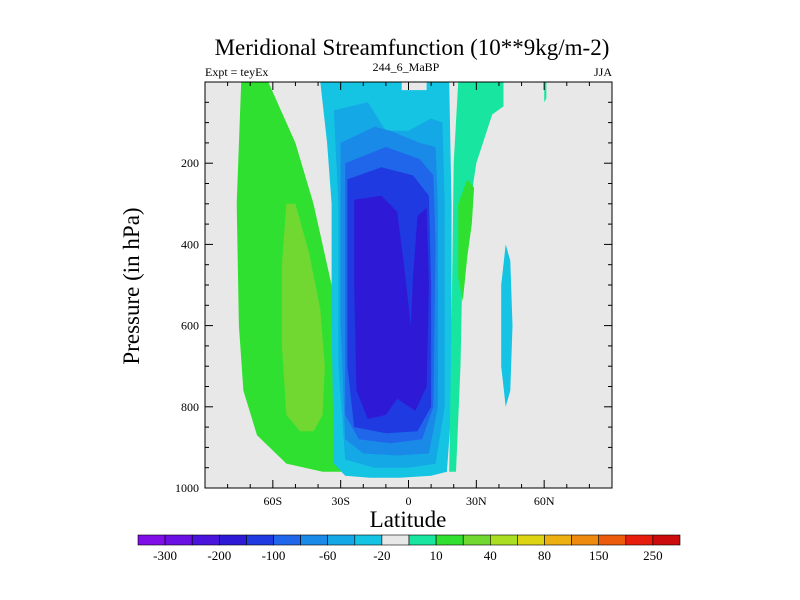  I want to click on contour-hadley-minus100, so click(391, 307).